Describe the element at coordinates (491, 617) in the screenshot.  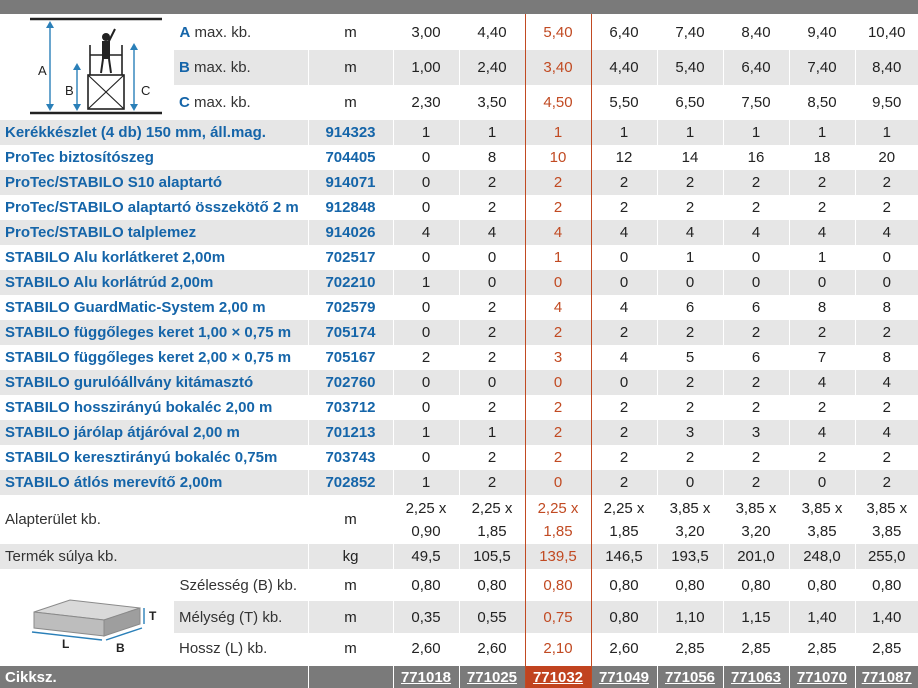
I see `value-cell: 0,55` at that location.